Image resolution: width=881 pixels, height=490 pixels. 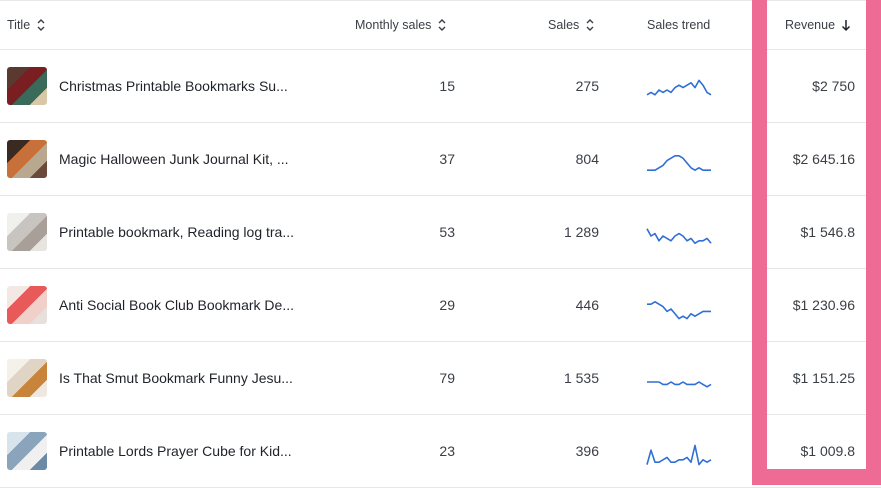 I want to click on revenue-value: $1 546.8, so click(x=828, y=232).